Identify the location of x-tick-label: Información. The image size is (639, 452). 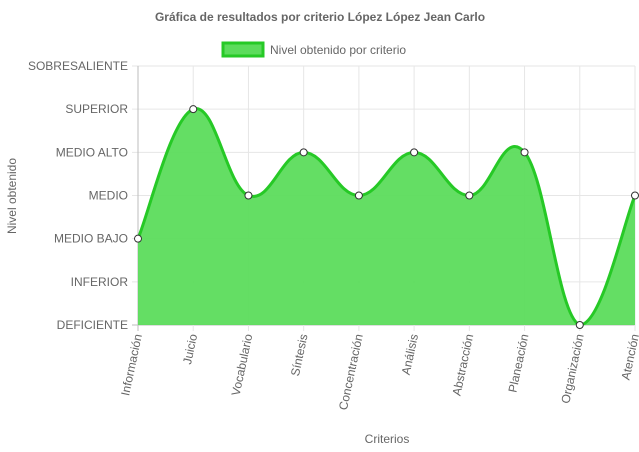
(131, 365).